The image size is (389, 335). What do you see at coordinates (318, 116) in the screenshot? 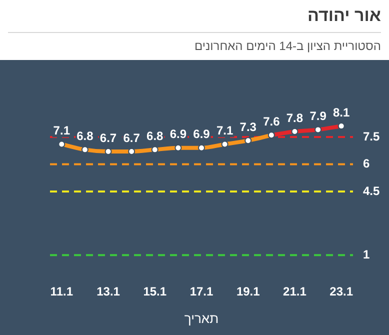
I see `data-label: 7.9` at bounding box center [318, 116].